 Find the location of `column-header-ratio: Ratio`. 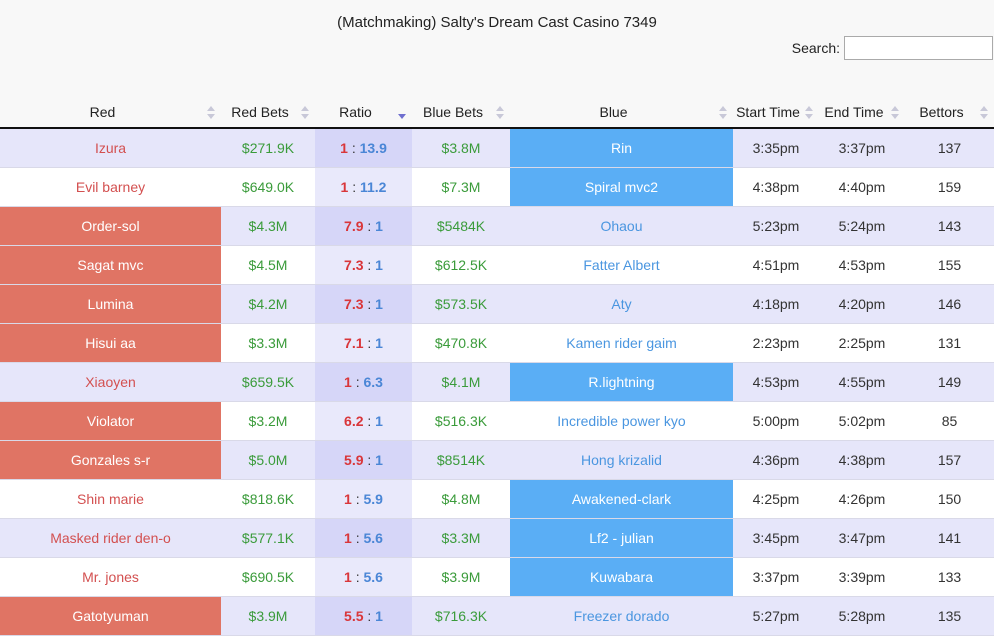

column-header-ratio: Ratio is located at coordinates (363, 113).